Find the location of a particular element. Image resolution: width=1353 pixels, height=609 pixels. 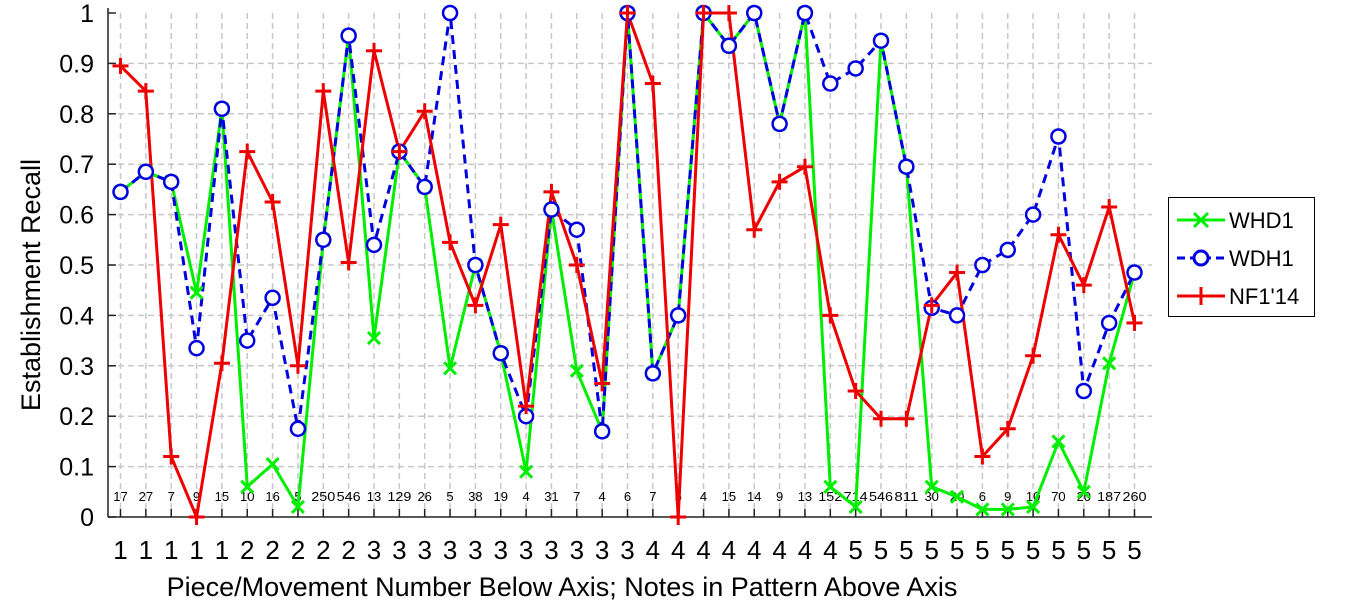

note-count-label: 31 is located at coordinates (551, 496).